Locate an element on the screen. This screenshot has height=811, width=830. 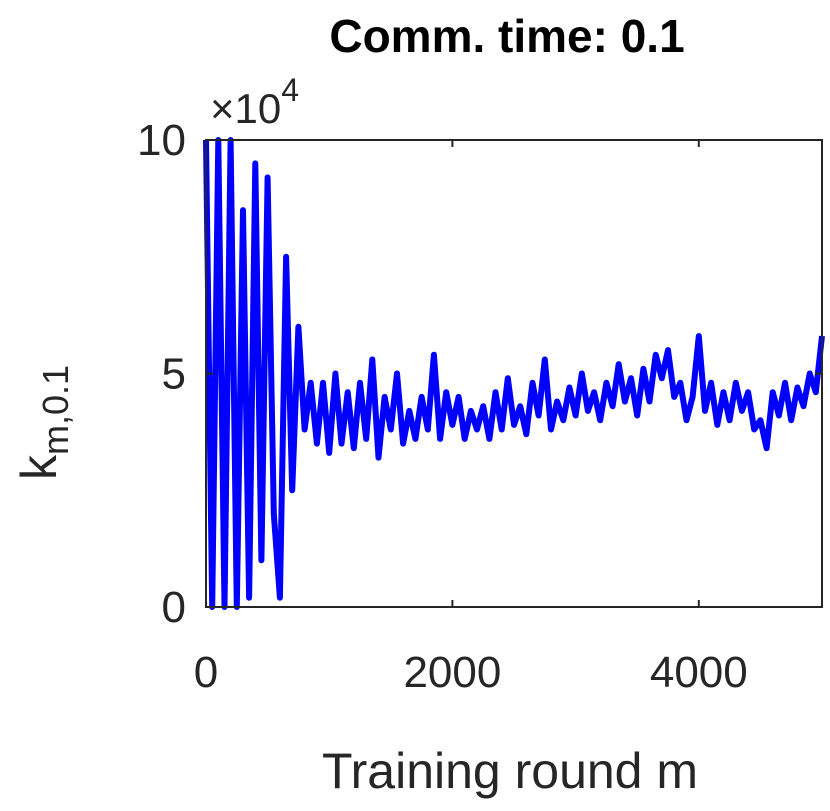
y-tick-label: 0 is located at coordinates (174, 607).